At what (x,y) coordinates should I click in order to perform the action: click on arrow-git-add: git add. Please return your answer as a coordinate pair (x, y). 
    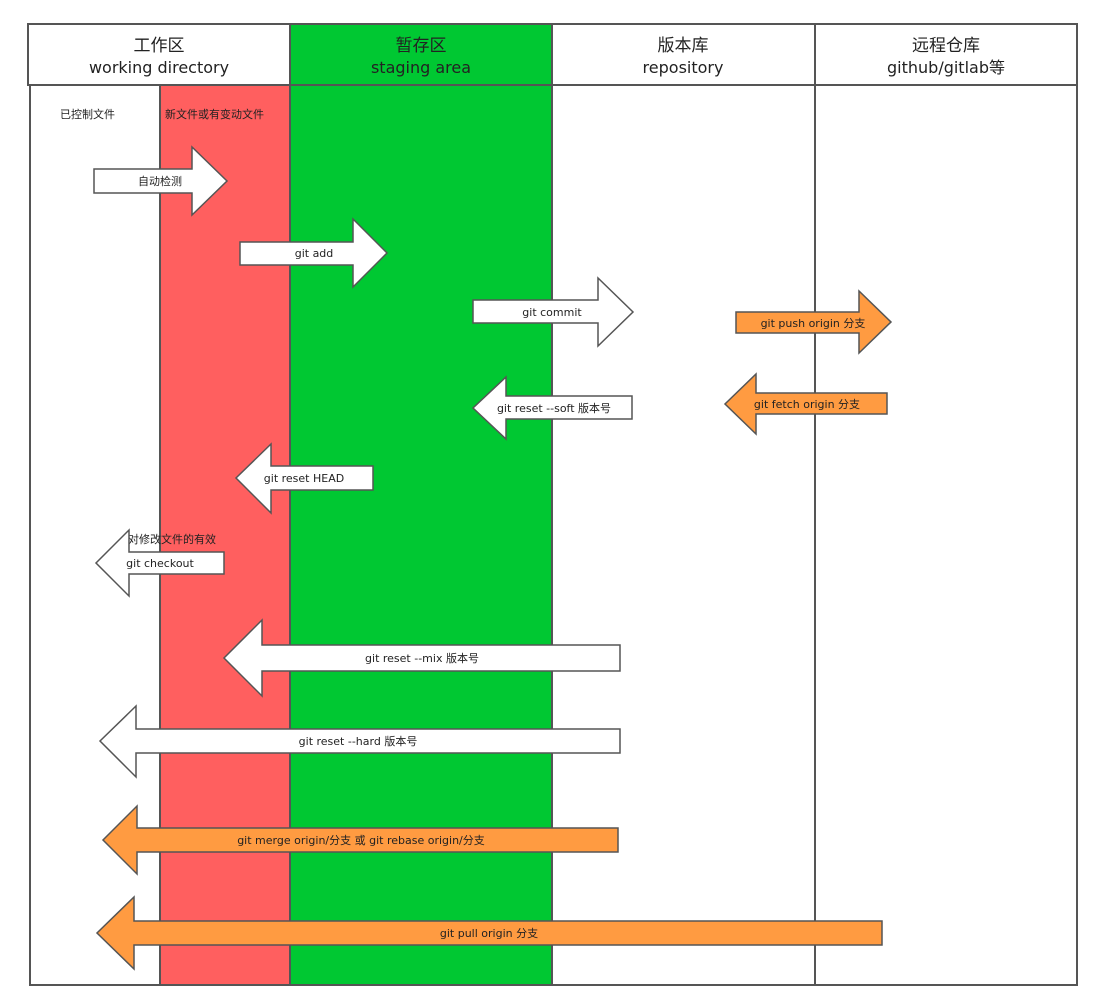
    Looking at the image, I should click on (314, 253).